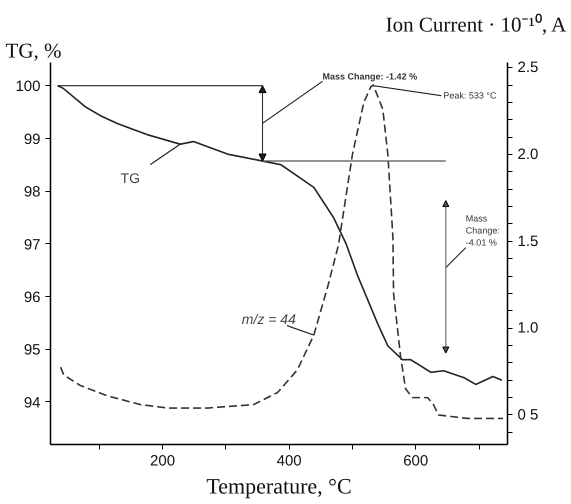  I want to click on text: TG, so click(130, 178).